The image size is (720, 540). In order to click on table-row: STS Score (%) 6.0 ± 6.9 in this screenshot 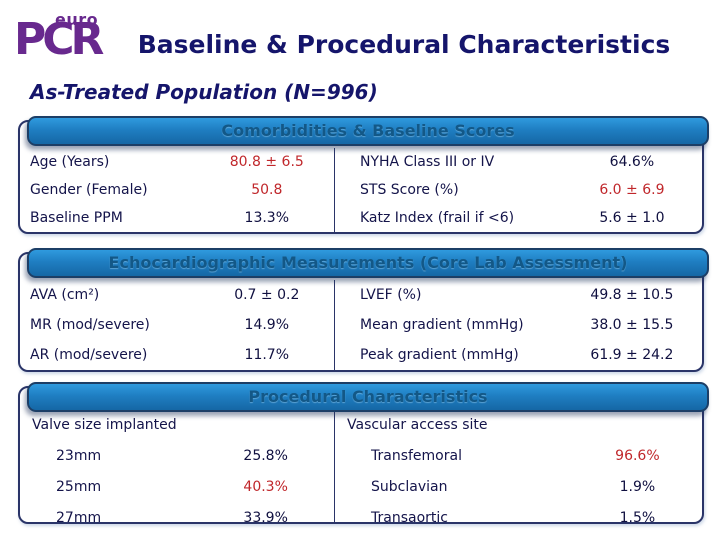, I will do `click(518, 190)`.